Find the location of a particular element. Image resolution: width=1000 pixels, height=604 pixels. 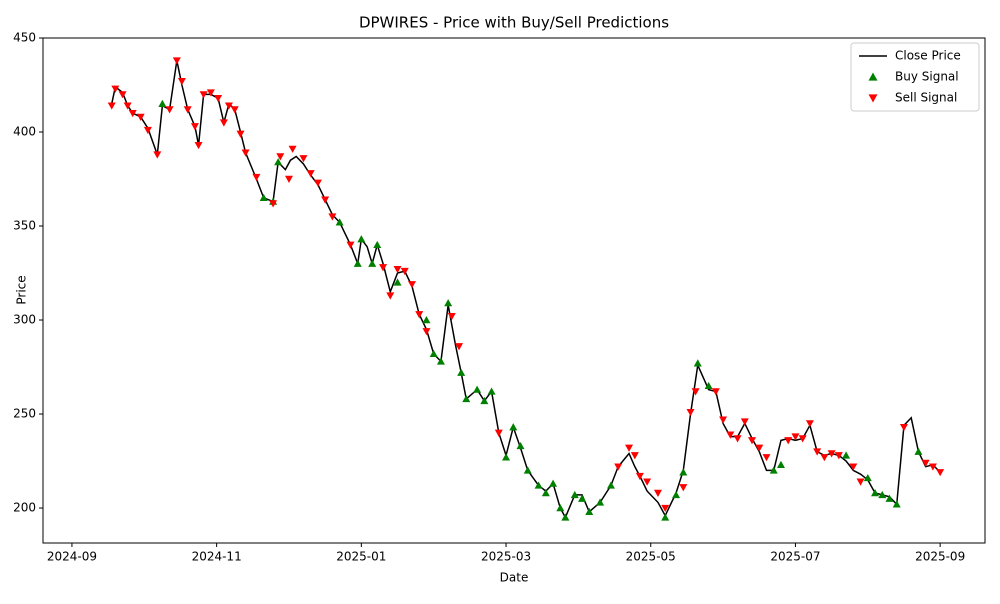

x-tick-label: 2025-03 is located at coordinates (506, 557).